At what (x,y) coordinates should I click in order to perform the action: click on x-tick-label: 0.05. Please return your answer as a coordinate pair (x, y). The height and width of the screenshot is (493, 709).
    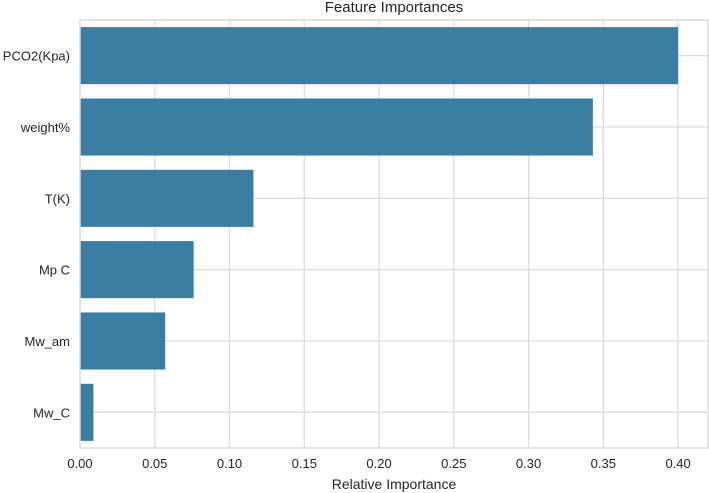
    Looking at the image, I should click on (154, 463).